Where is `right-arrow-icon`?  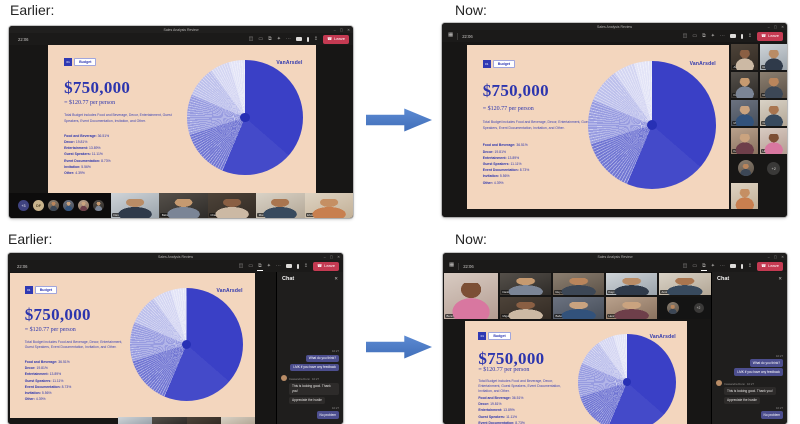 right-arrow-icon is located at coordinates (399, 120).